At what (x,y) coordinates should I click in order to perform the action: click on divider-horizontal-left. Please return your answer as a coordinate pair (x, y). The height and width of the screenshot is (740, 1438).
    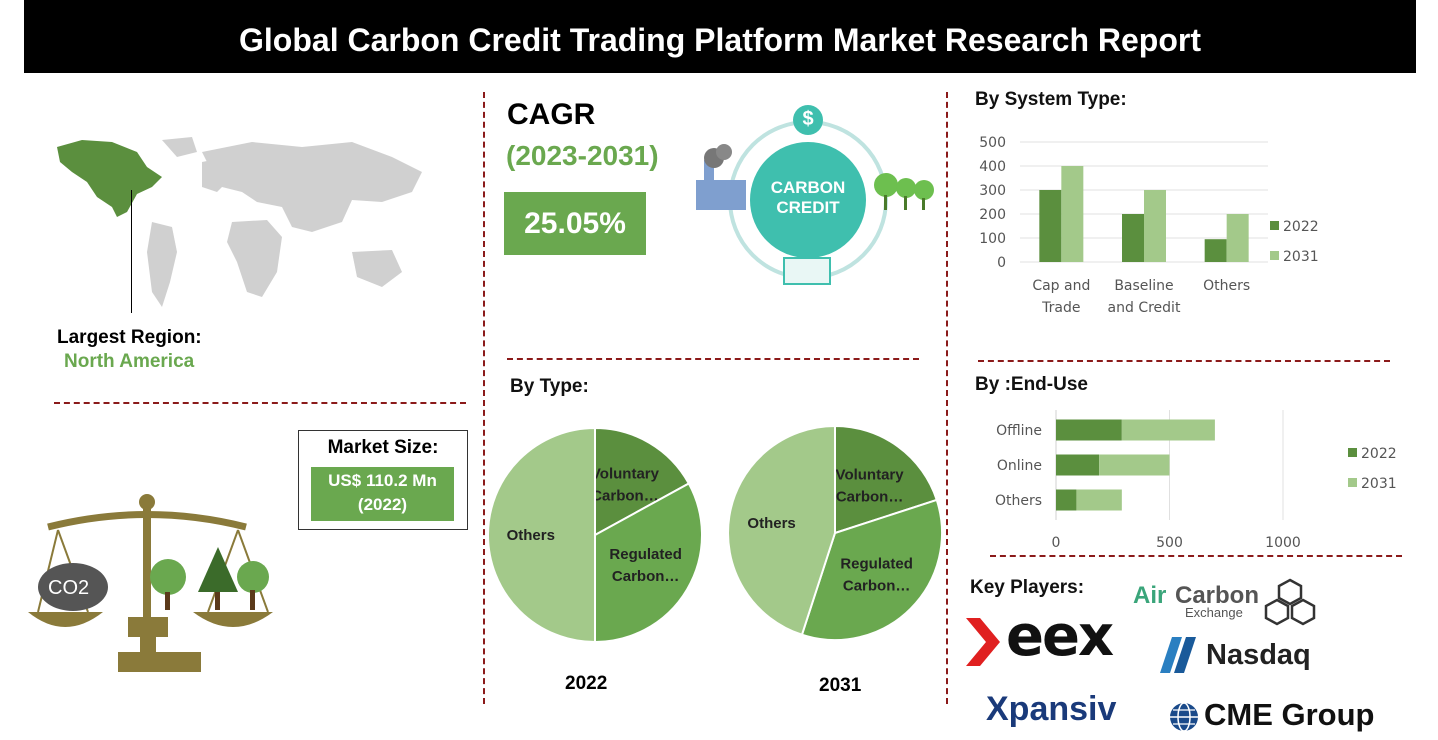
    Looking at the image, I should click on (260, 403).